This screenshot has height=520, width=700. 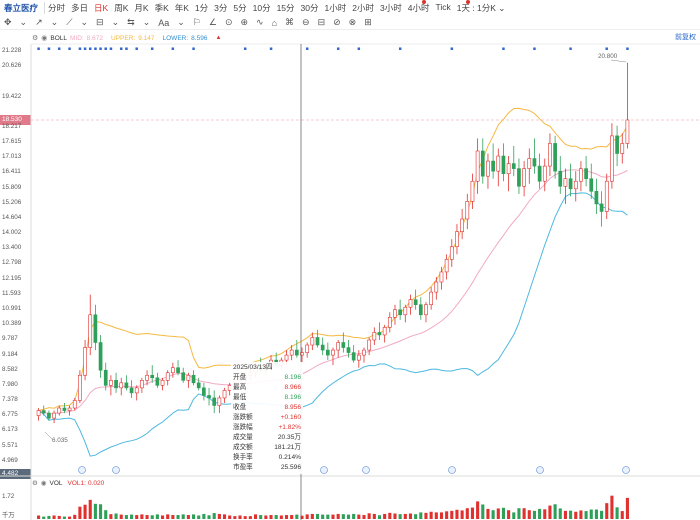 I want to click on drawing-tool-icon: Aa, so click(x=164, y=22).